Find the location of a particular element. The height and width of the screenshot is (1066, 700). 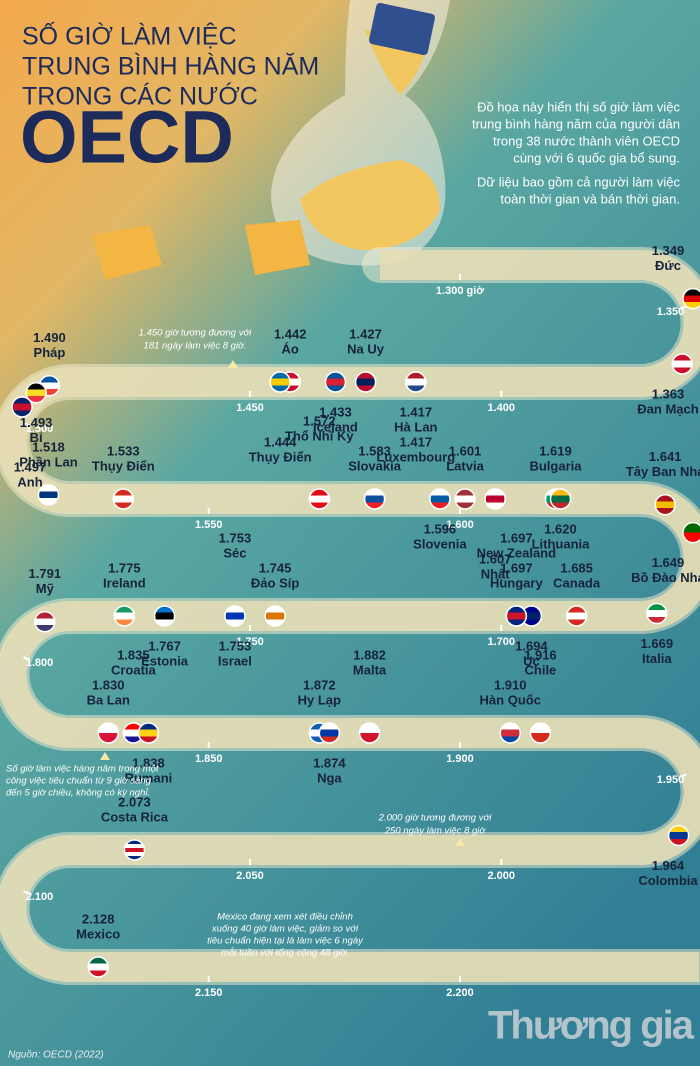

country-label: Italia is located at coordinates (657, 658).